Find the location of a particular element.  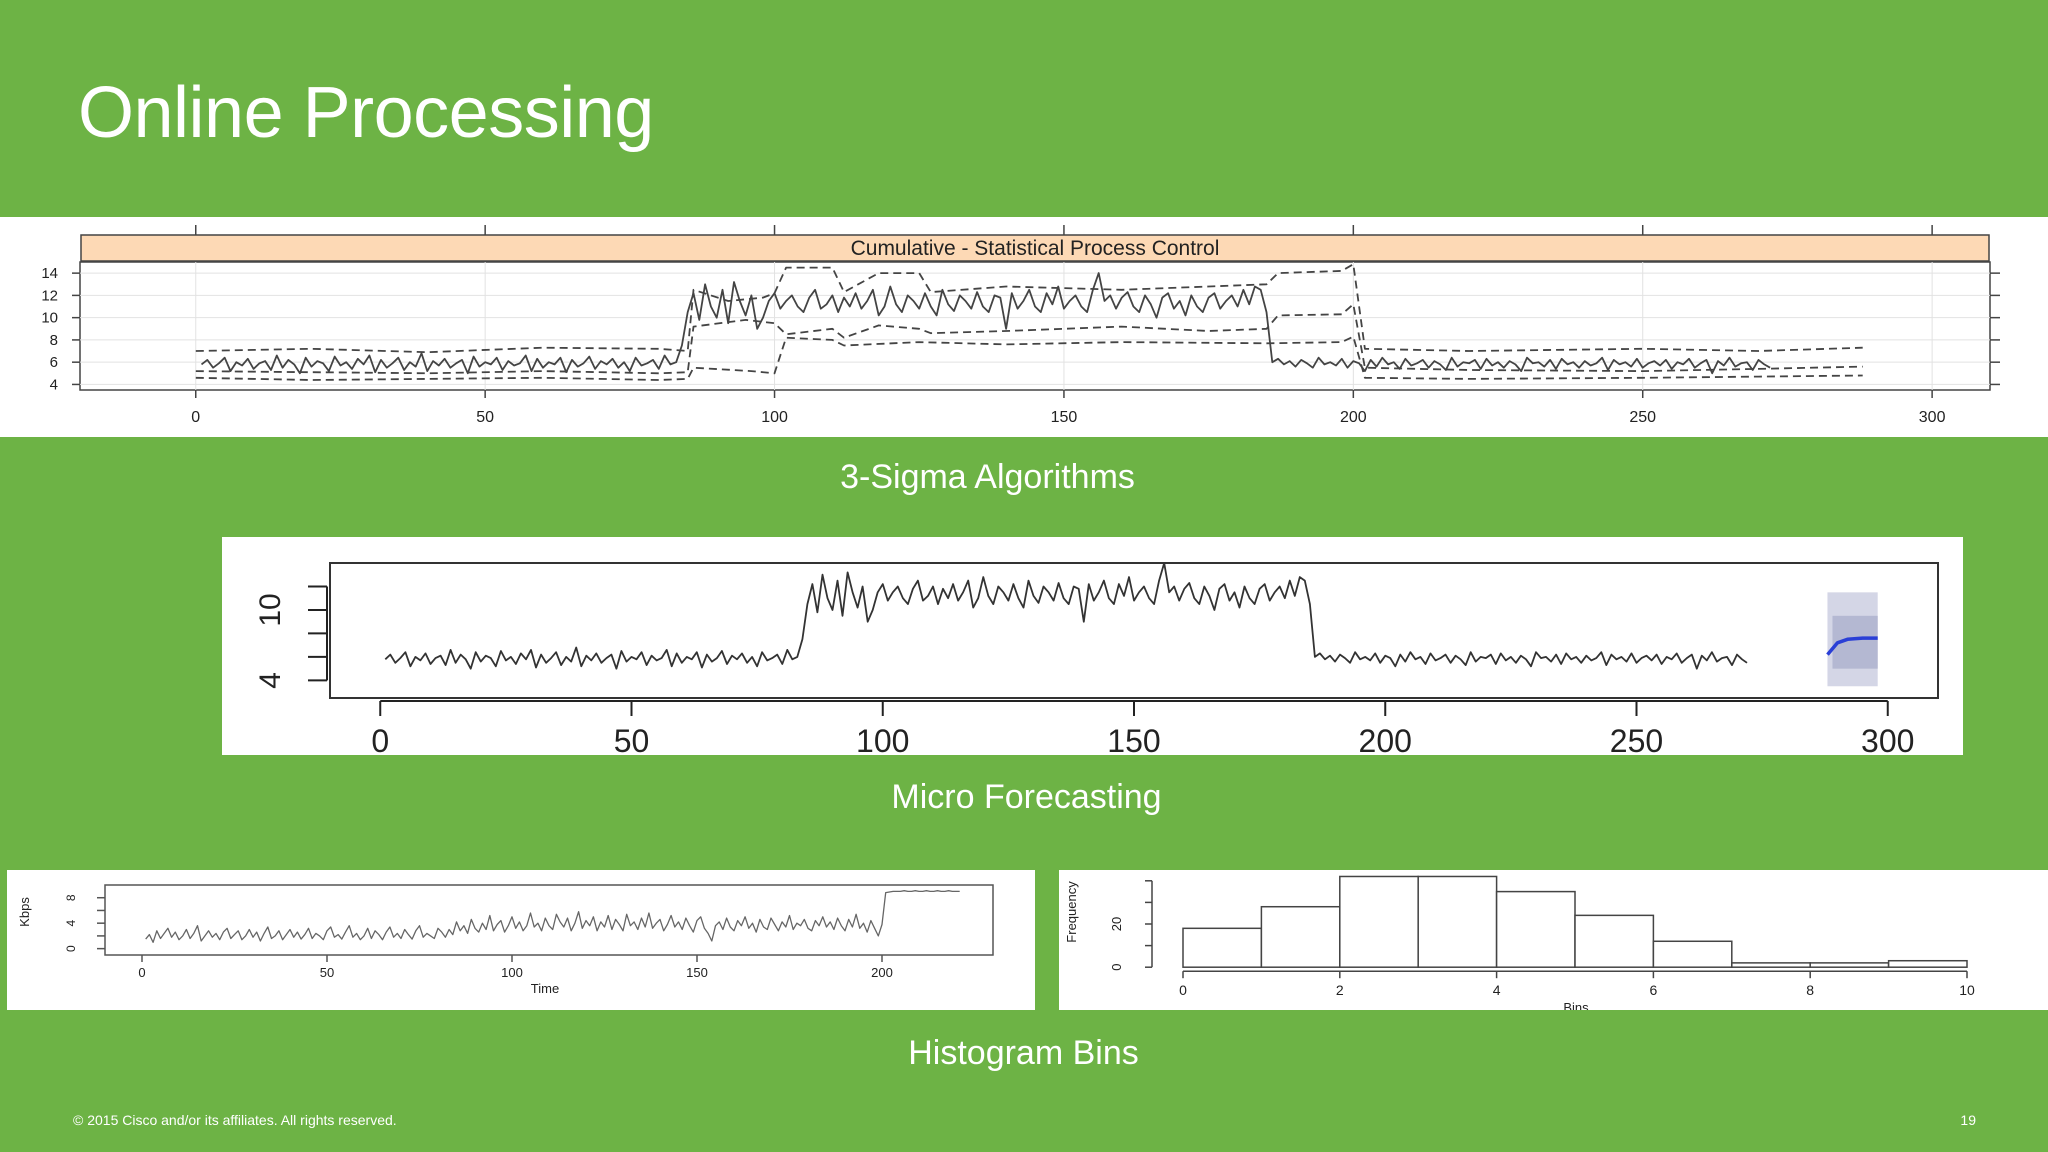

timeseries-series is located at coordinates (552, 916).